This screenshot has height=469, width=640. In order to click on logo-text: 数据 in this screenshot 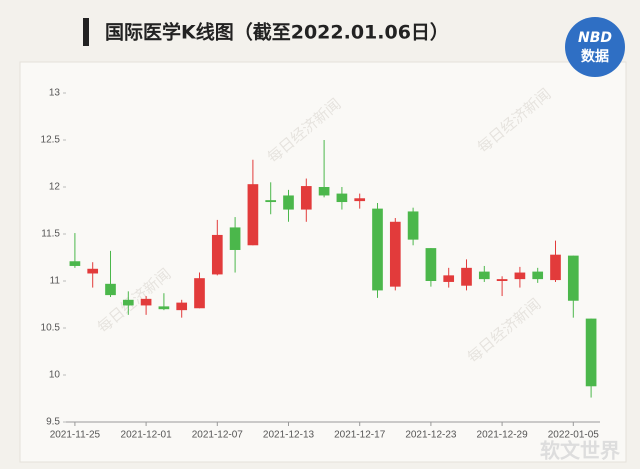, I will do `click(595, 56)`.